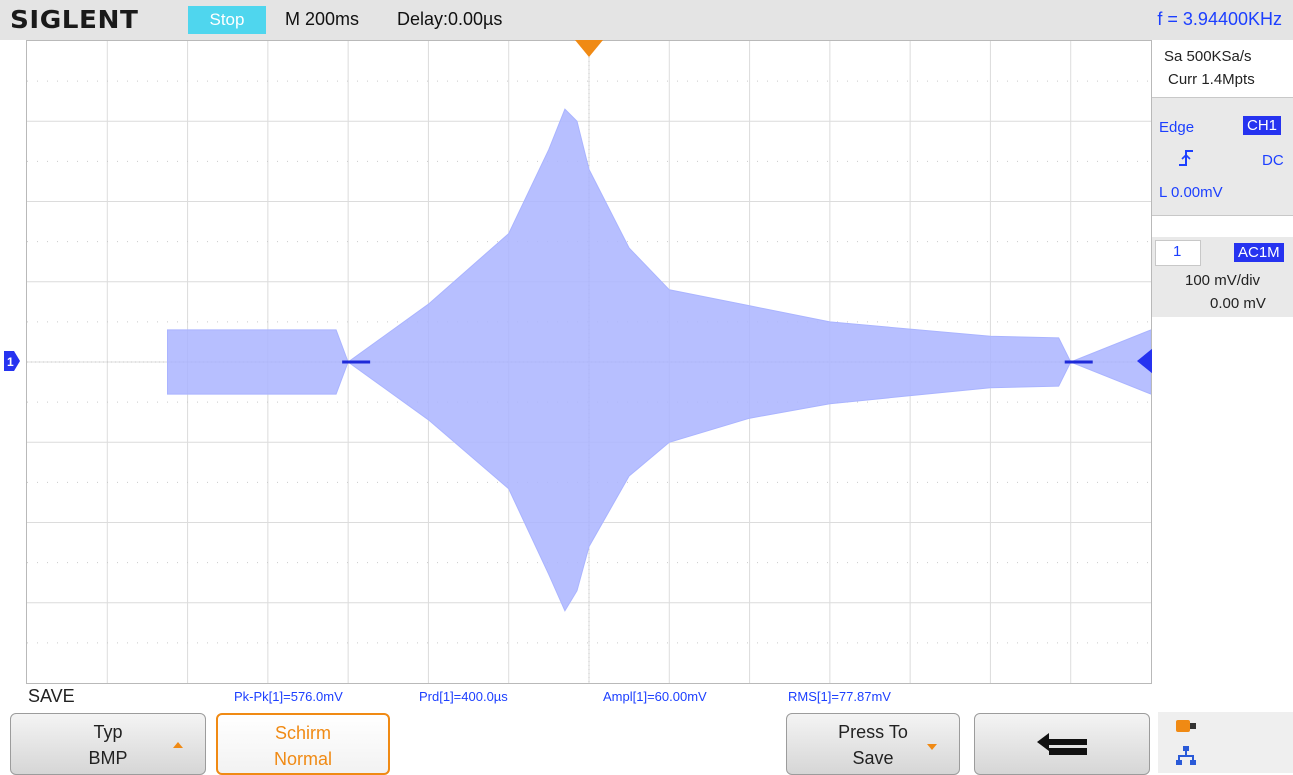  I want to click on softkey-save-label: Press To, so click(873, 732).